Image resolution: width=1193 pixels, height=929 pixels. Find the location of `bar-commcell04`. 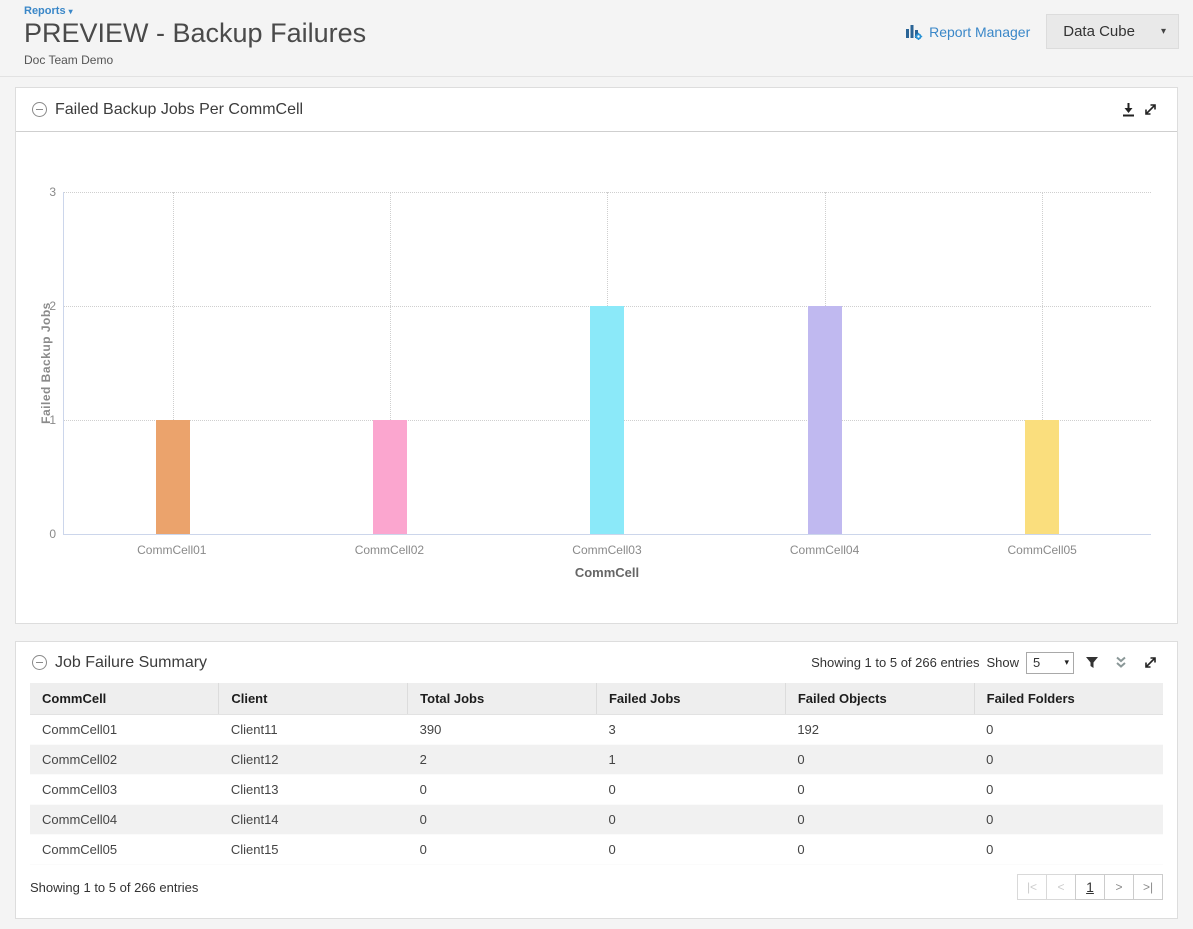

bar-commcell04 is located at coordinates (824, 420).